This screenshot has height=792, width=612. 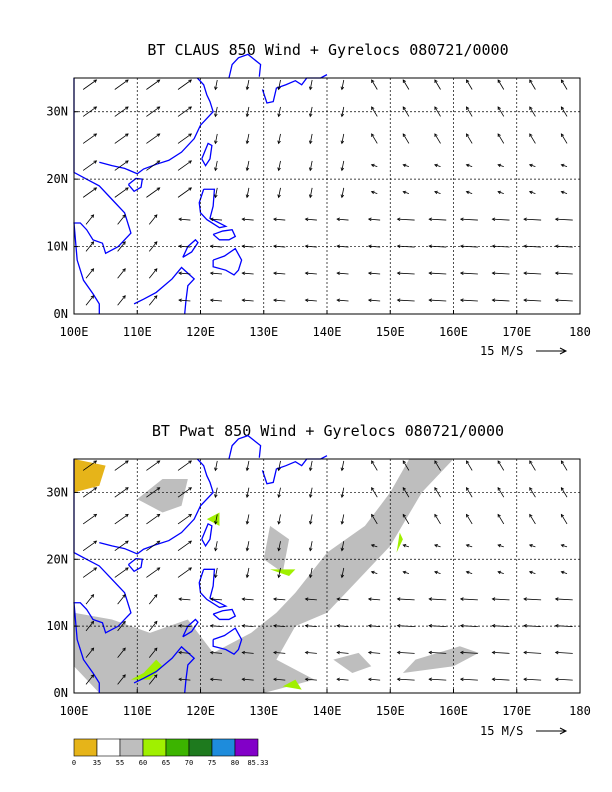 What do you see at coordinates (552, 731) in the screenshot?
I see `panel-2-ref-arrow` at bounding box center [552, 731].